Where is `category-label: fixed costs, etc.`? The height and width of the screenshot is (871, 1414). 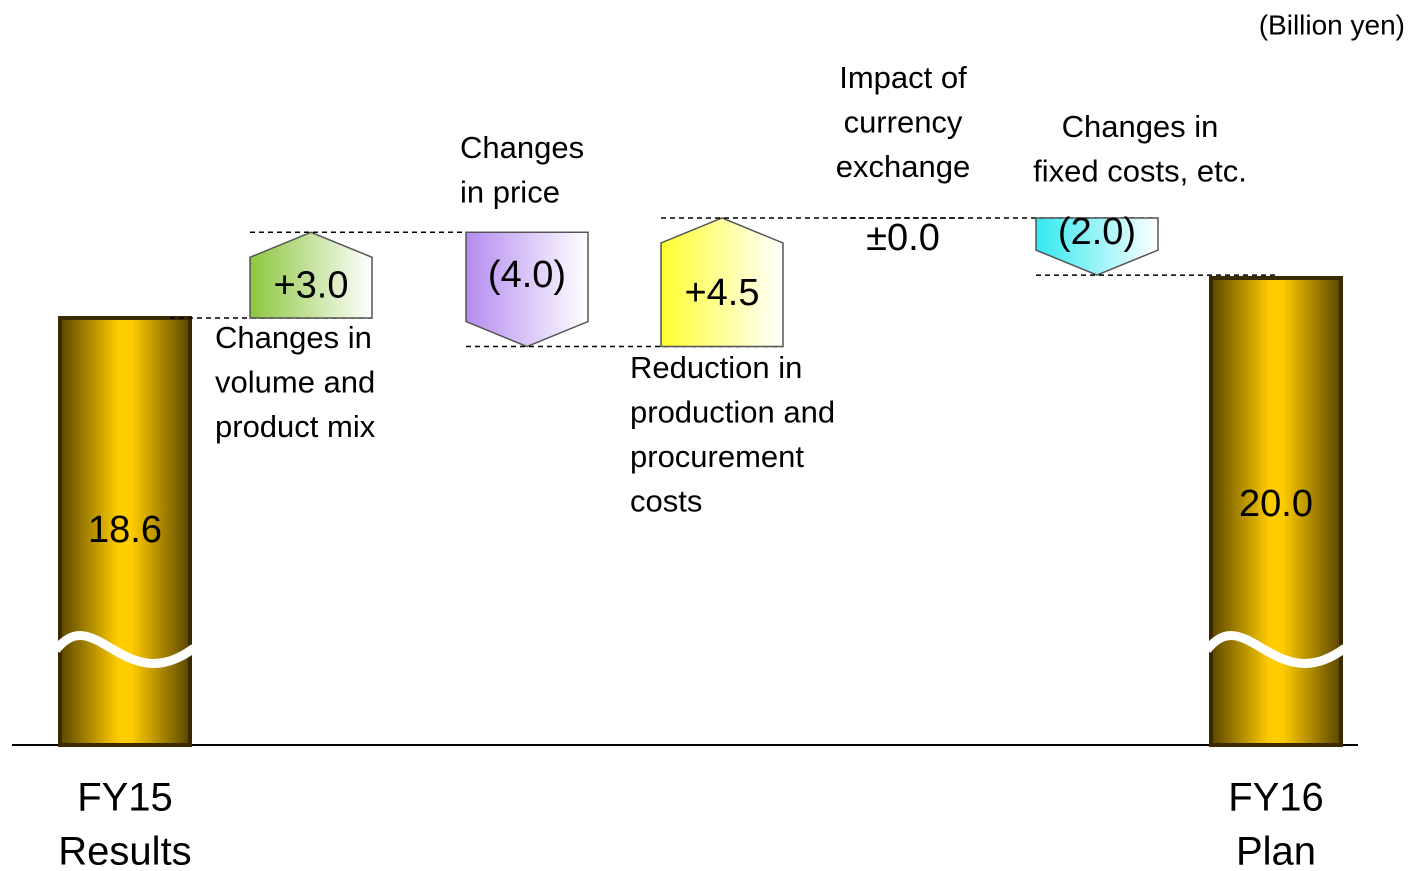 category-label: fixed costs, etc. is located at coordinates (1140, 171).